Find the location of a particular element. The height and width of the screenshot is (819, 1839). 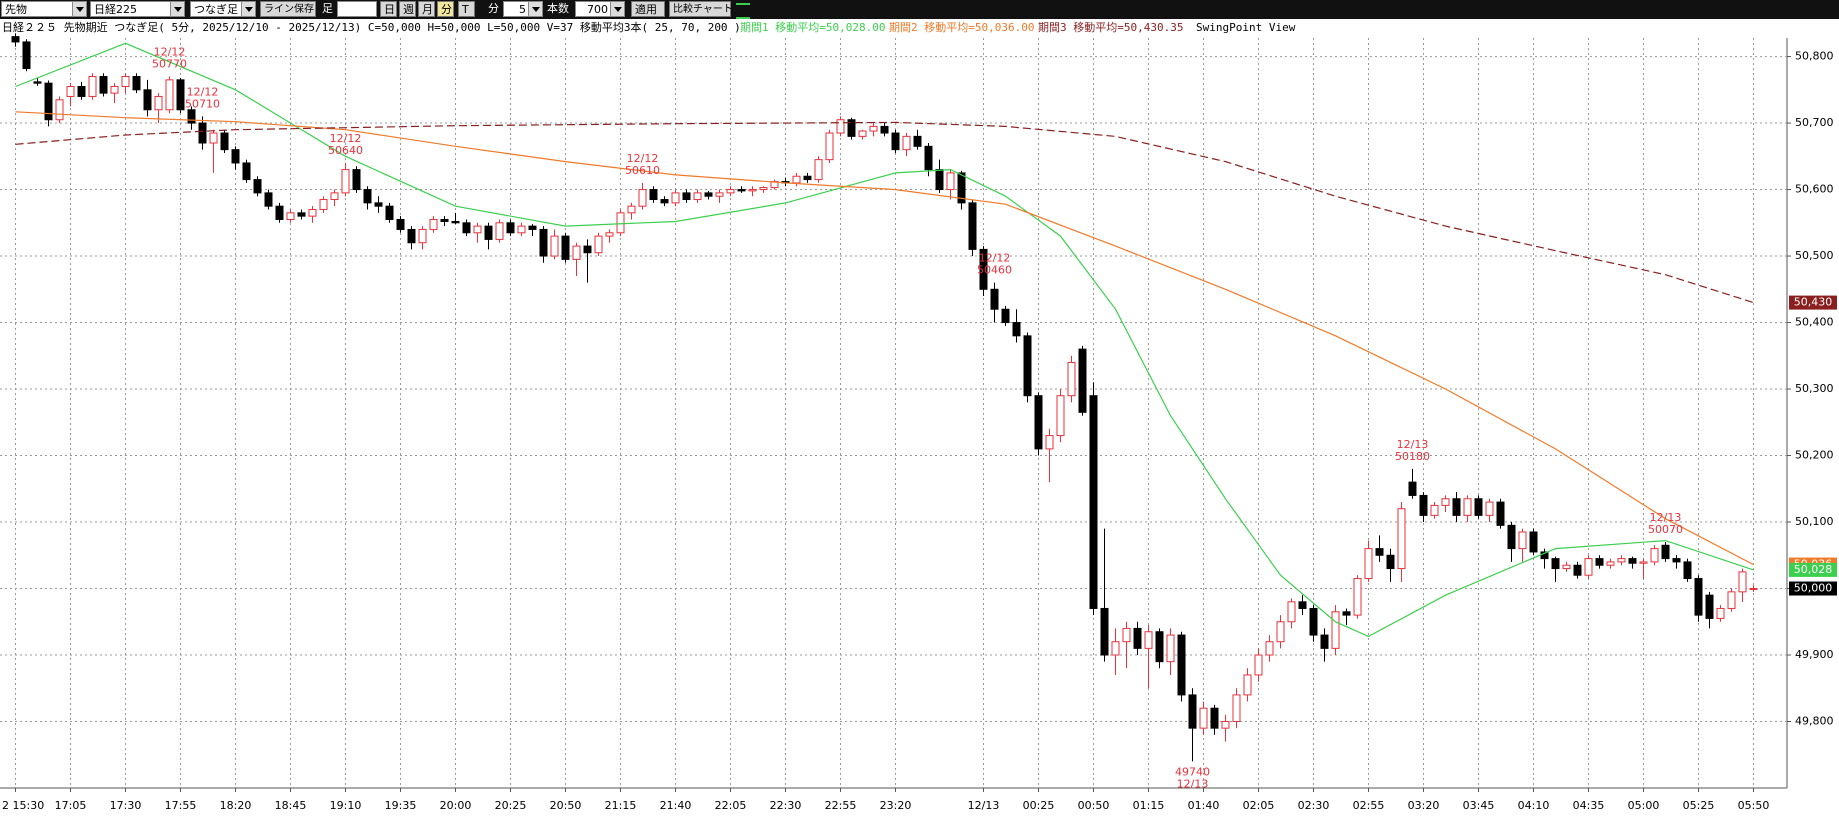

view-label: SwingPoint View is located at coordinates (1246, 27).